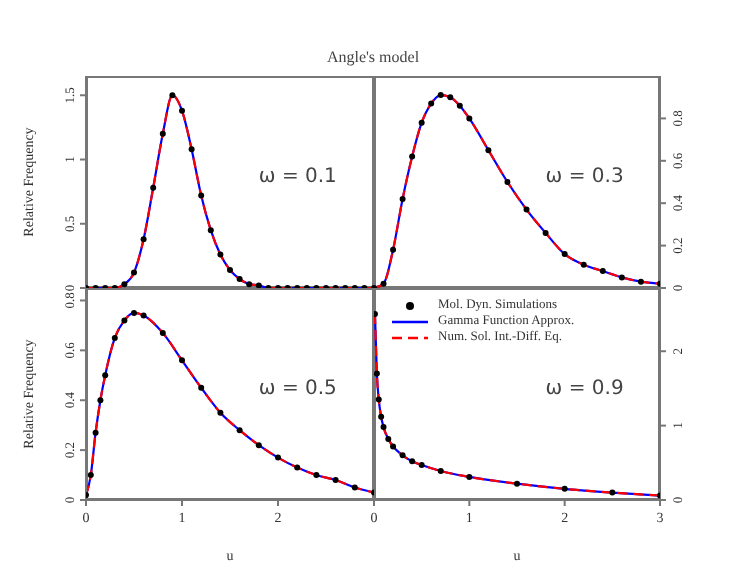 The image size is (748, 578). I want to click on annotation: ω = 0.9, so click(584, 388).